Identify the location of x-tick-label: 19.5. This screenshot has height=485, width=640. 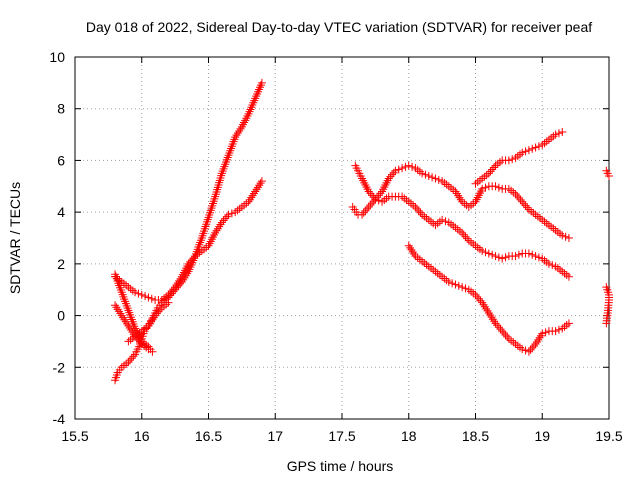
(608, 436).